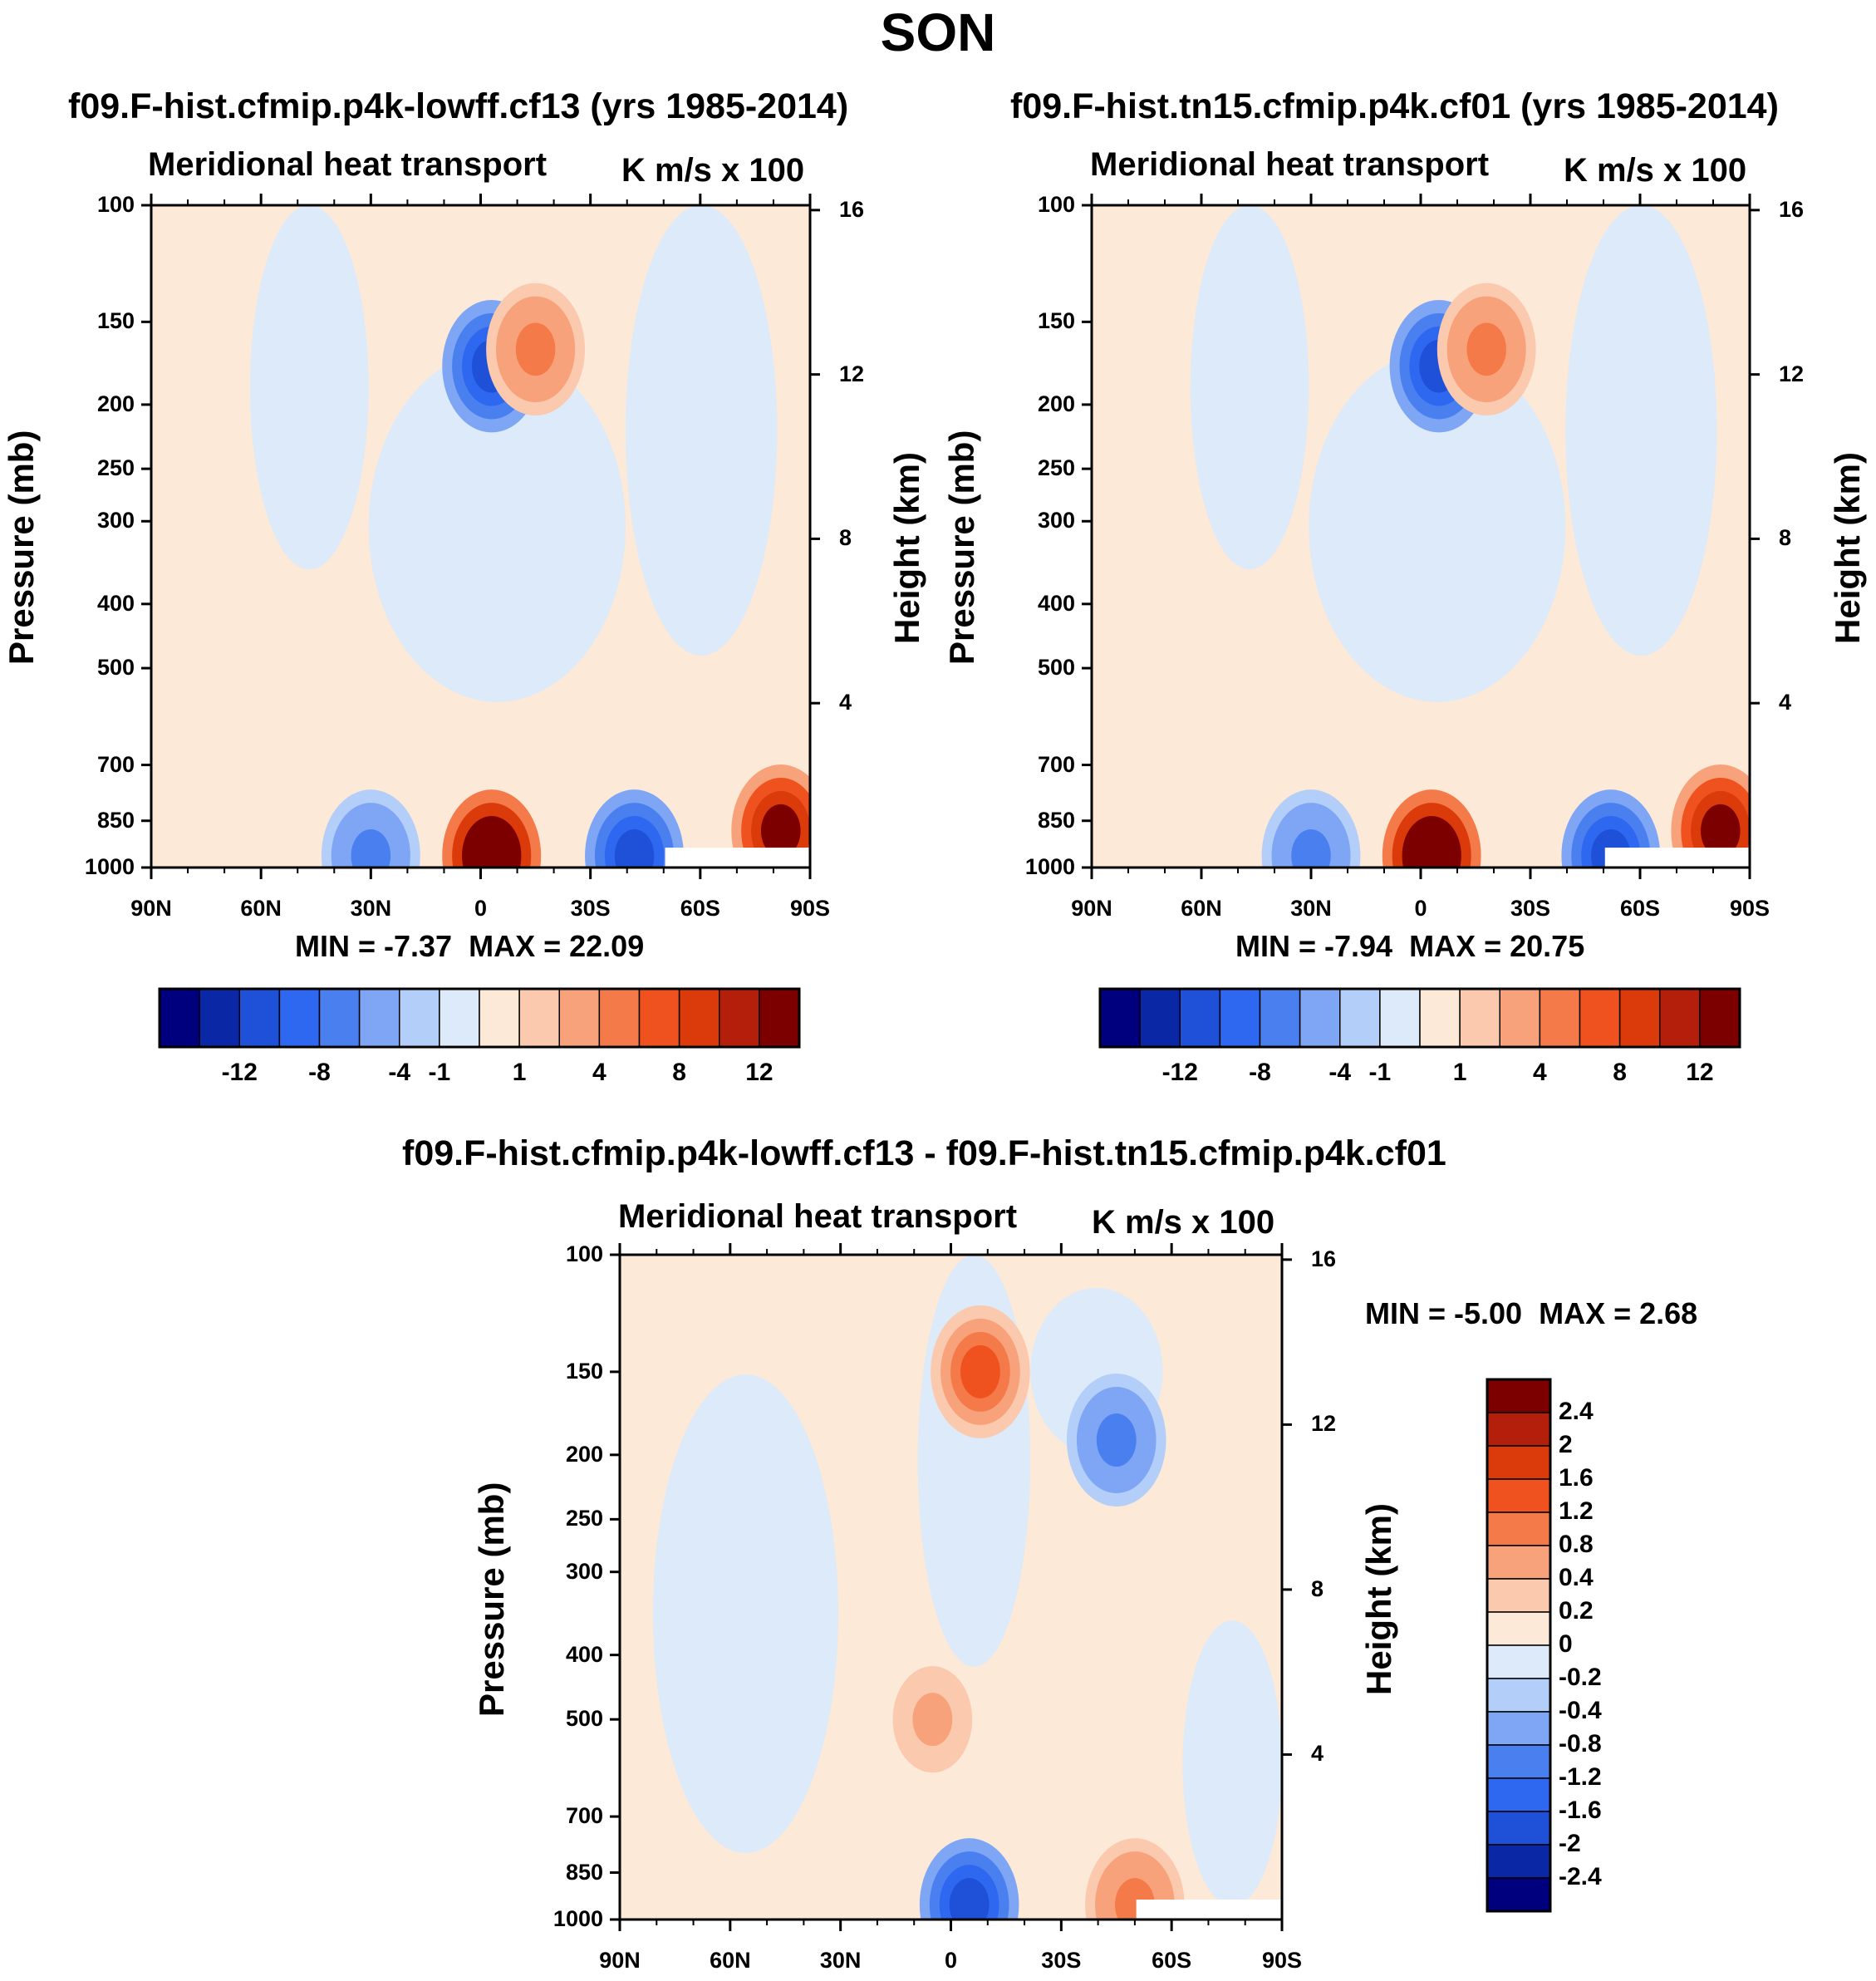 This screenshot has height=1981, width=1876. What do you see at coordinates (1576, 1511) in the screenshot?
I see `colorbar-label: 1.2` at bounding box center [1576, 1511].